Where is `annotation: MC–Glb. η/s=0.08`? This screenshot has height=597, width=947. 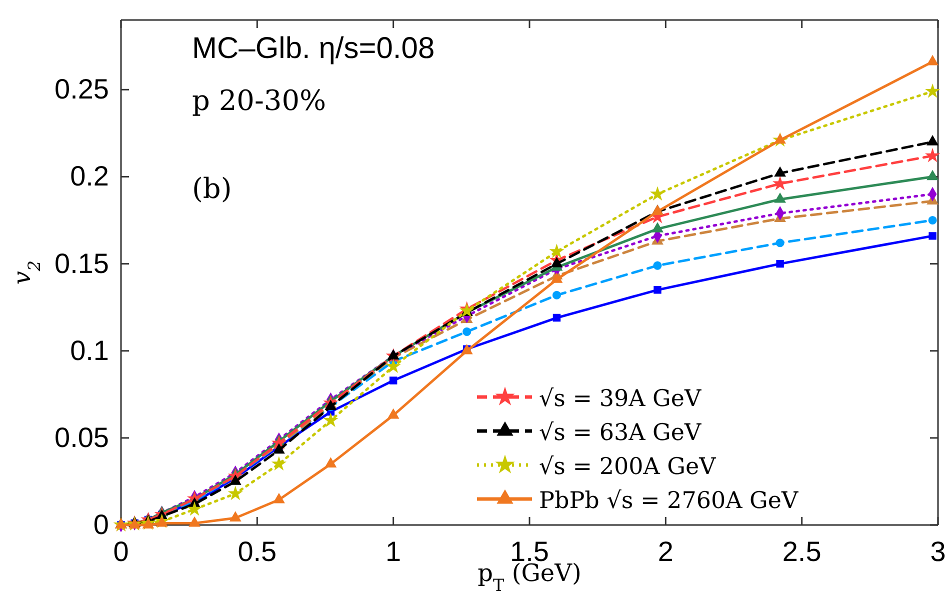
annotation: MC–Glb. η/s=0.08 is located at coordinates (313, 48).